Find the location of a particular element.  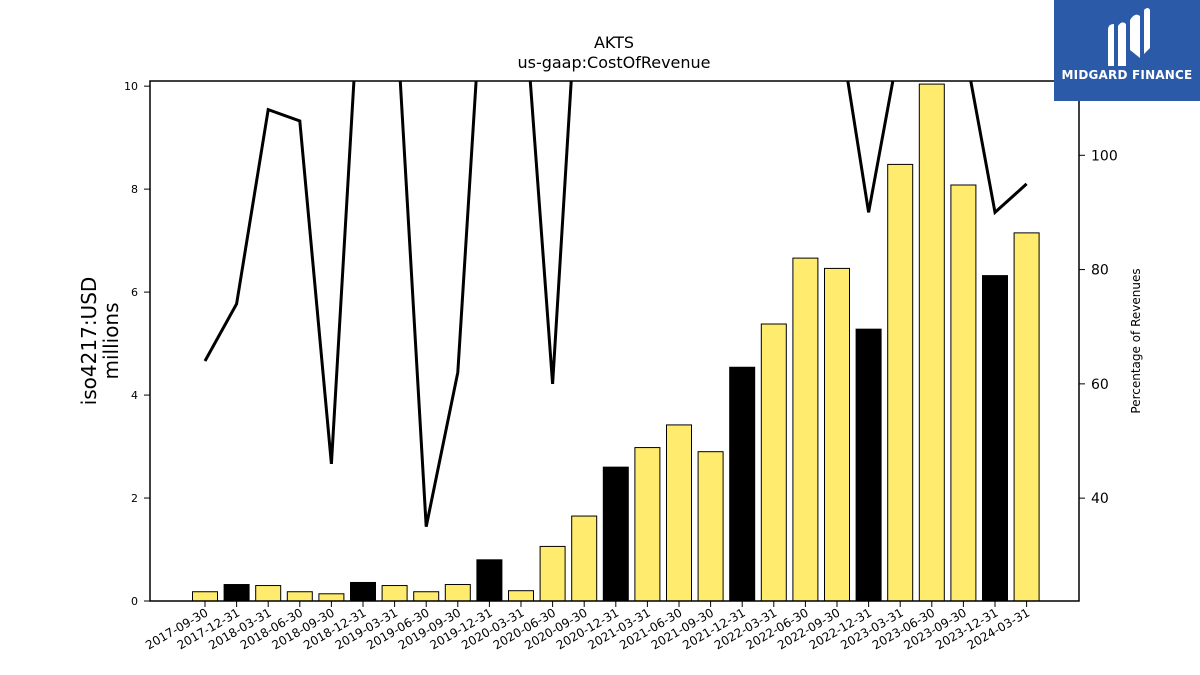

y-axis-right-label: Percentage of Revenues is located at coordinates (1136, 340).